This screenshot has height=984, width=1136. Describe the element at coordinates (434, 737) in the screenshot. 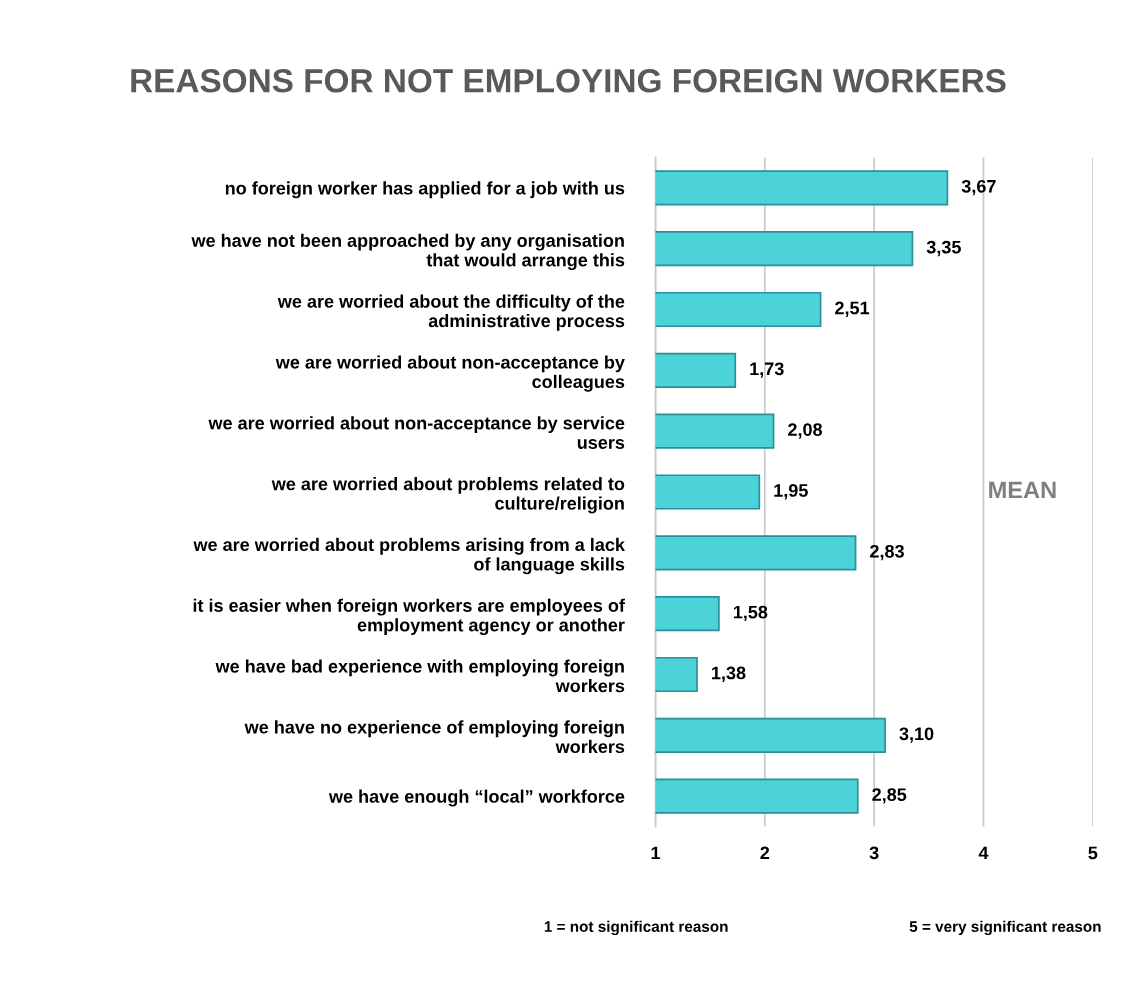

I see `y-tick-label: we have no experience of employing foreign workers` at that location.